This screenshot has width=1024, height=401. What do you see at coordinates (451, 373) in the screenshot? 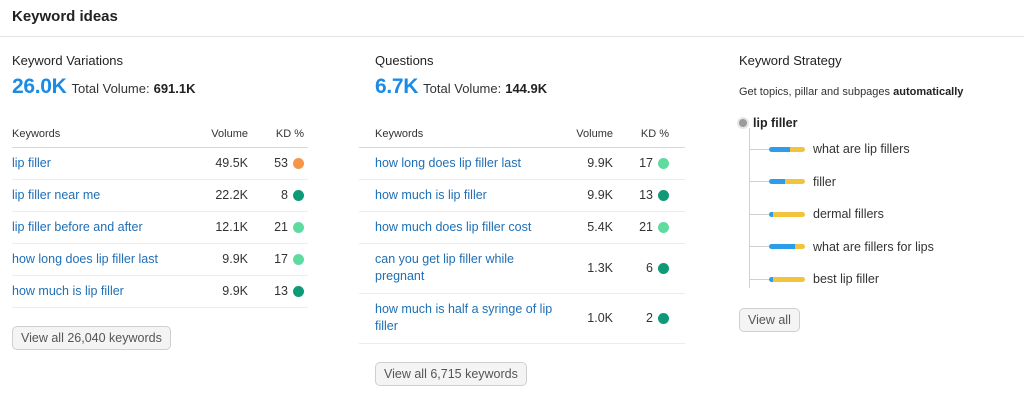
I see `view-all-questions-button: View all 6,715 keywords` at bounding box center [451, 373].